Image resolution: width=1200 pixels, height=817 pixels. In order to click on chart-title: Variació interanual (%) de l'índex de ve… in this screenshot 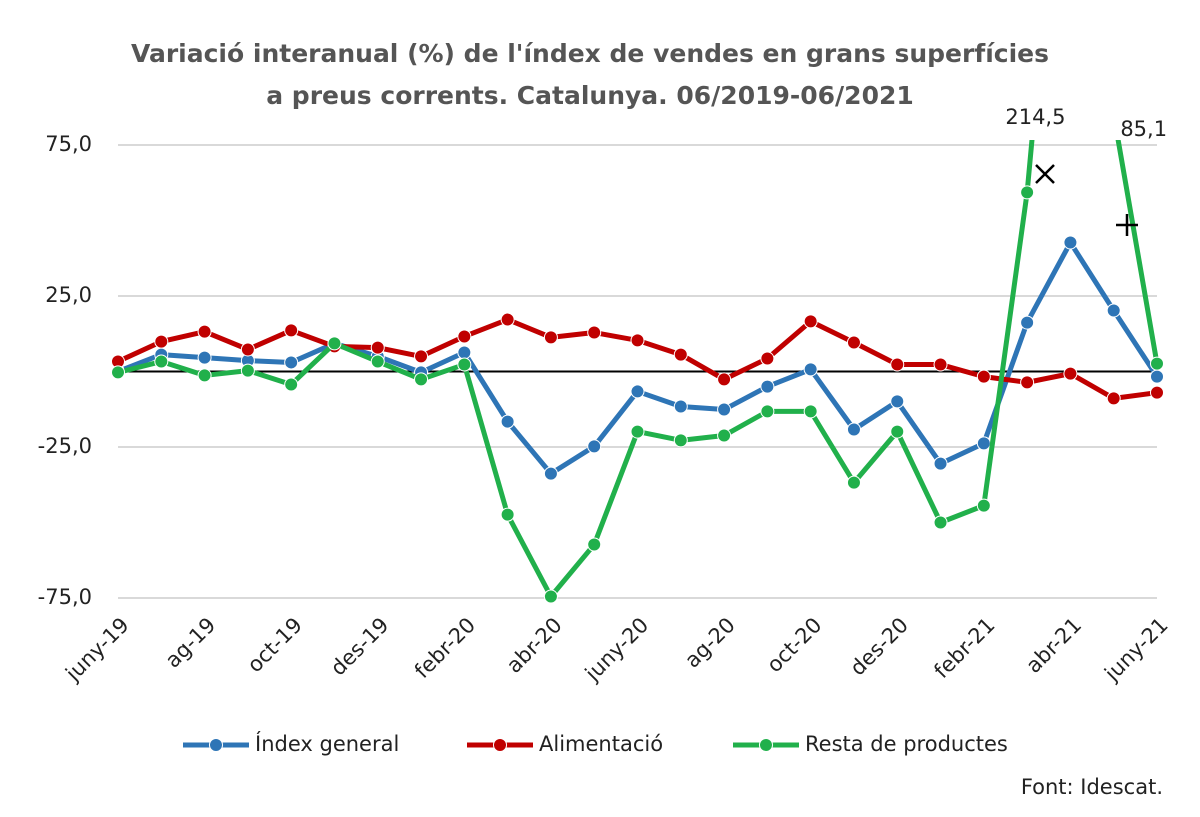, I will do `click(590, 53)`.